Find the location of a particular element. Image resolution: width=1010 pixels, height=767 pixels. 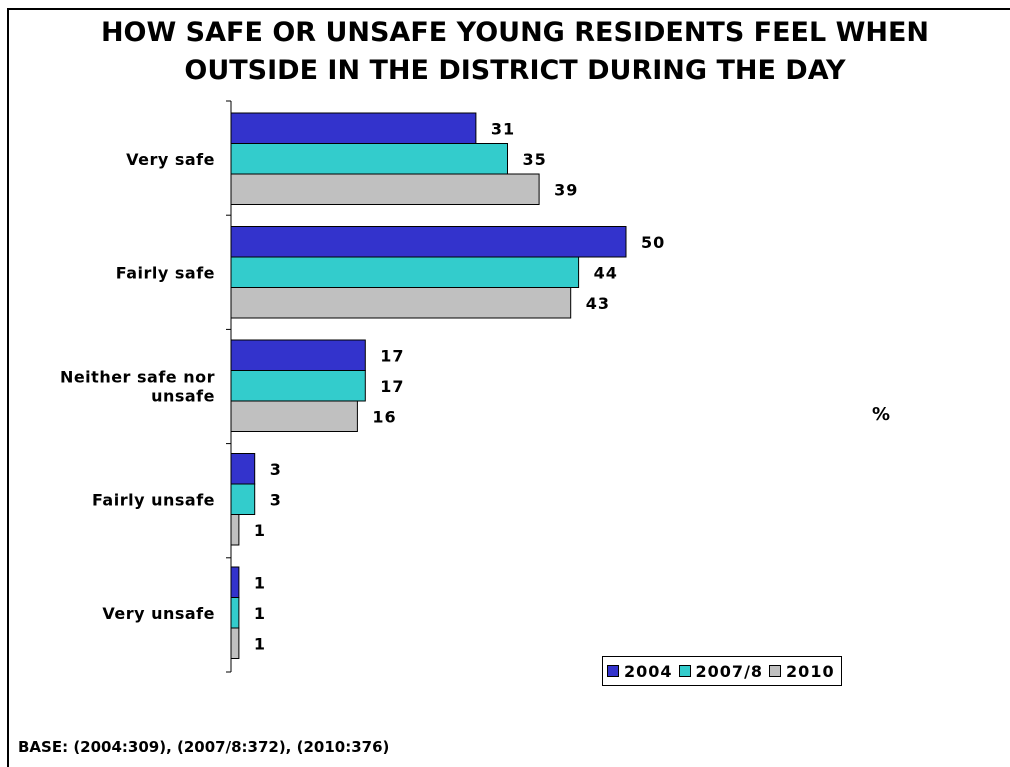

legend-label-2010: 2010 is located at coordinates (810, 671).